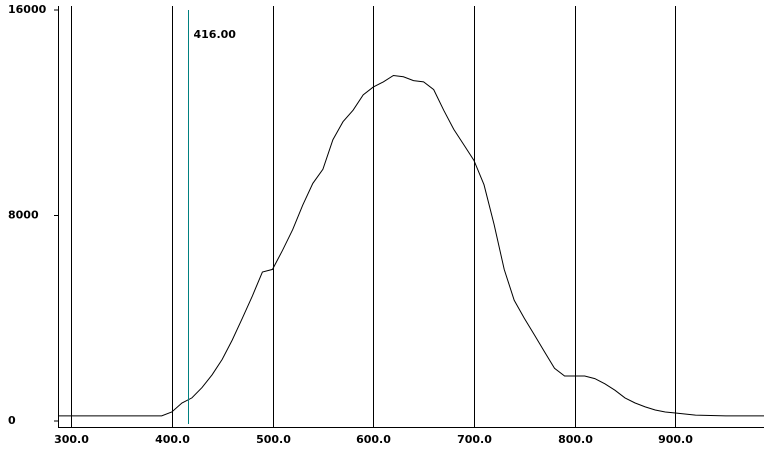 Image resolution: width=764 pixels, height=453 pixels. What do you see at coordinates (474, 439) in the screenshot?
I see `x-tick-label: 700.0` at bounding box center [474, 439].